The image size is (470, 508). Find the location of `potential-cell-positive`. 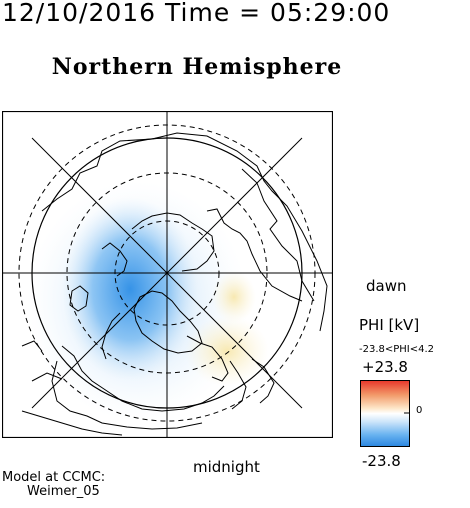

potential-cell-positive is located at coordinates (227, 351).